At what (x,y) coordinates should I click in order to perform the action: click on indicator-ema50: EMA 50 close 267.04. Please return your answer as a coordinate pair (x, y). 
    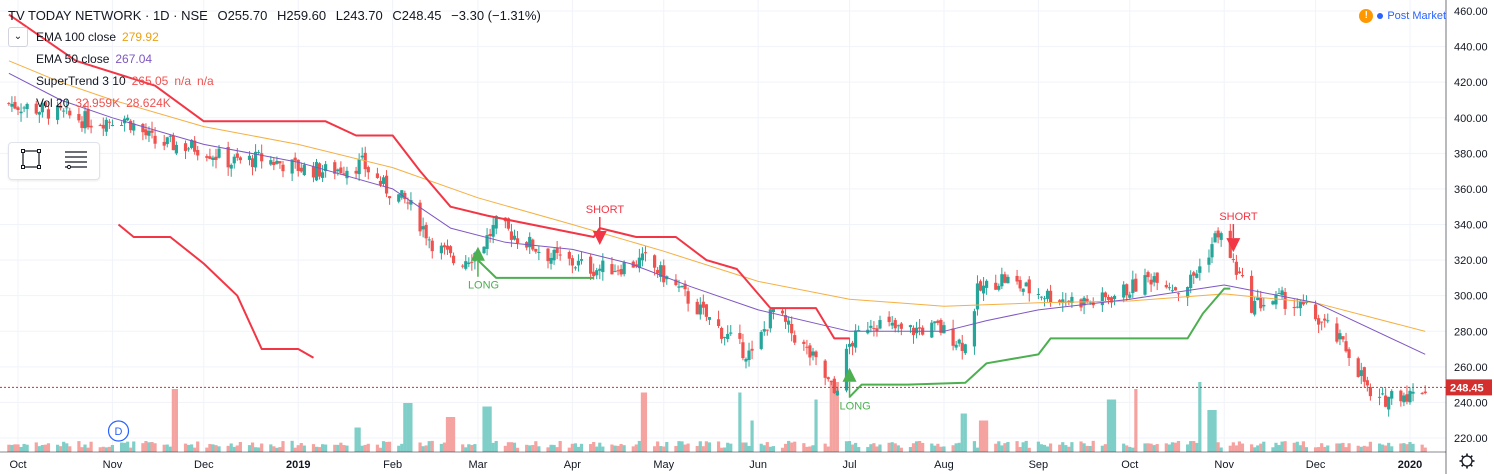
    Looking at the image, I should click on (274, 59).